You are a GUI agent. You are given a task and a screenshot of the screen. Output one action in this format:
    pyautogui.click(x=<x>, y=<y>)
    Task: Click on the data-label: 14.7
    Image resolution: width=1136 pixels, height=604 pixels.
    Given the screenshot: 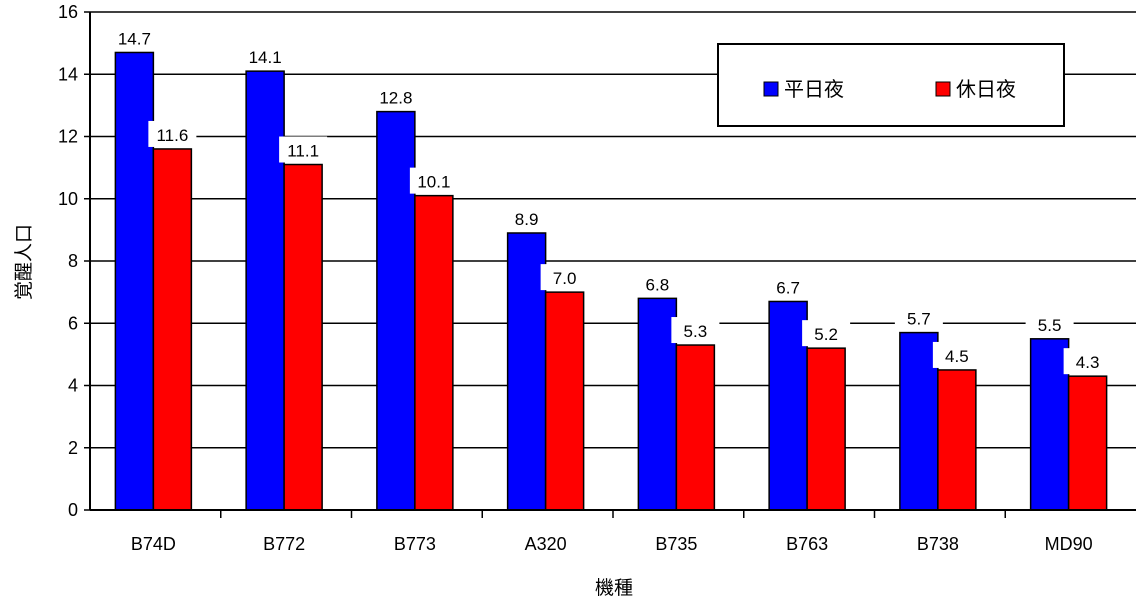 What is the action you would take?
    pyautogui.click(x=134, y=38)
    